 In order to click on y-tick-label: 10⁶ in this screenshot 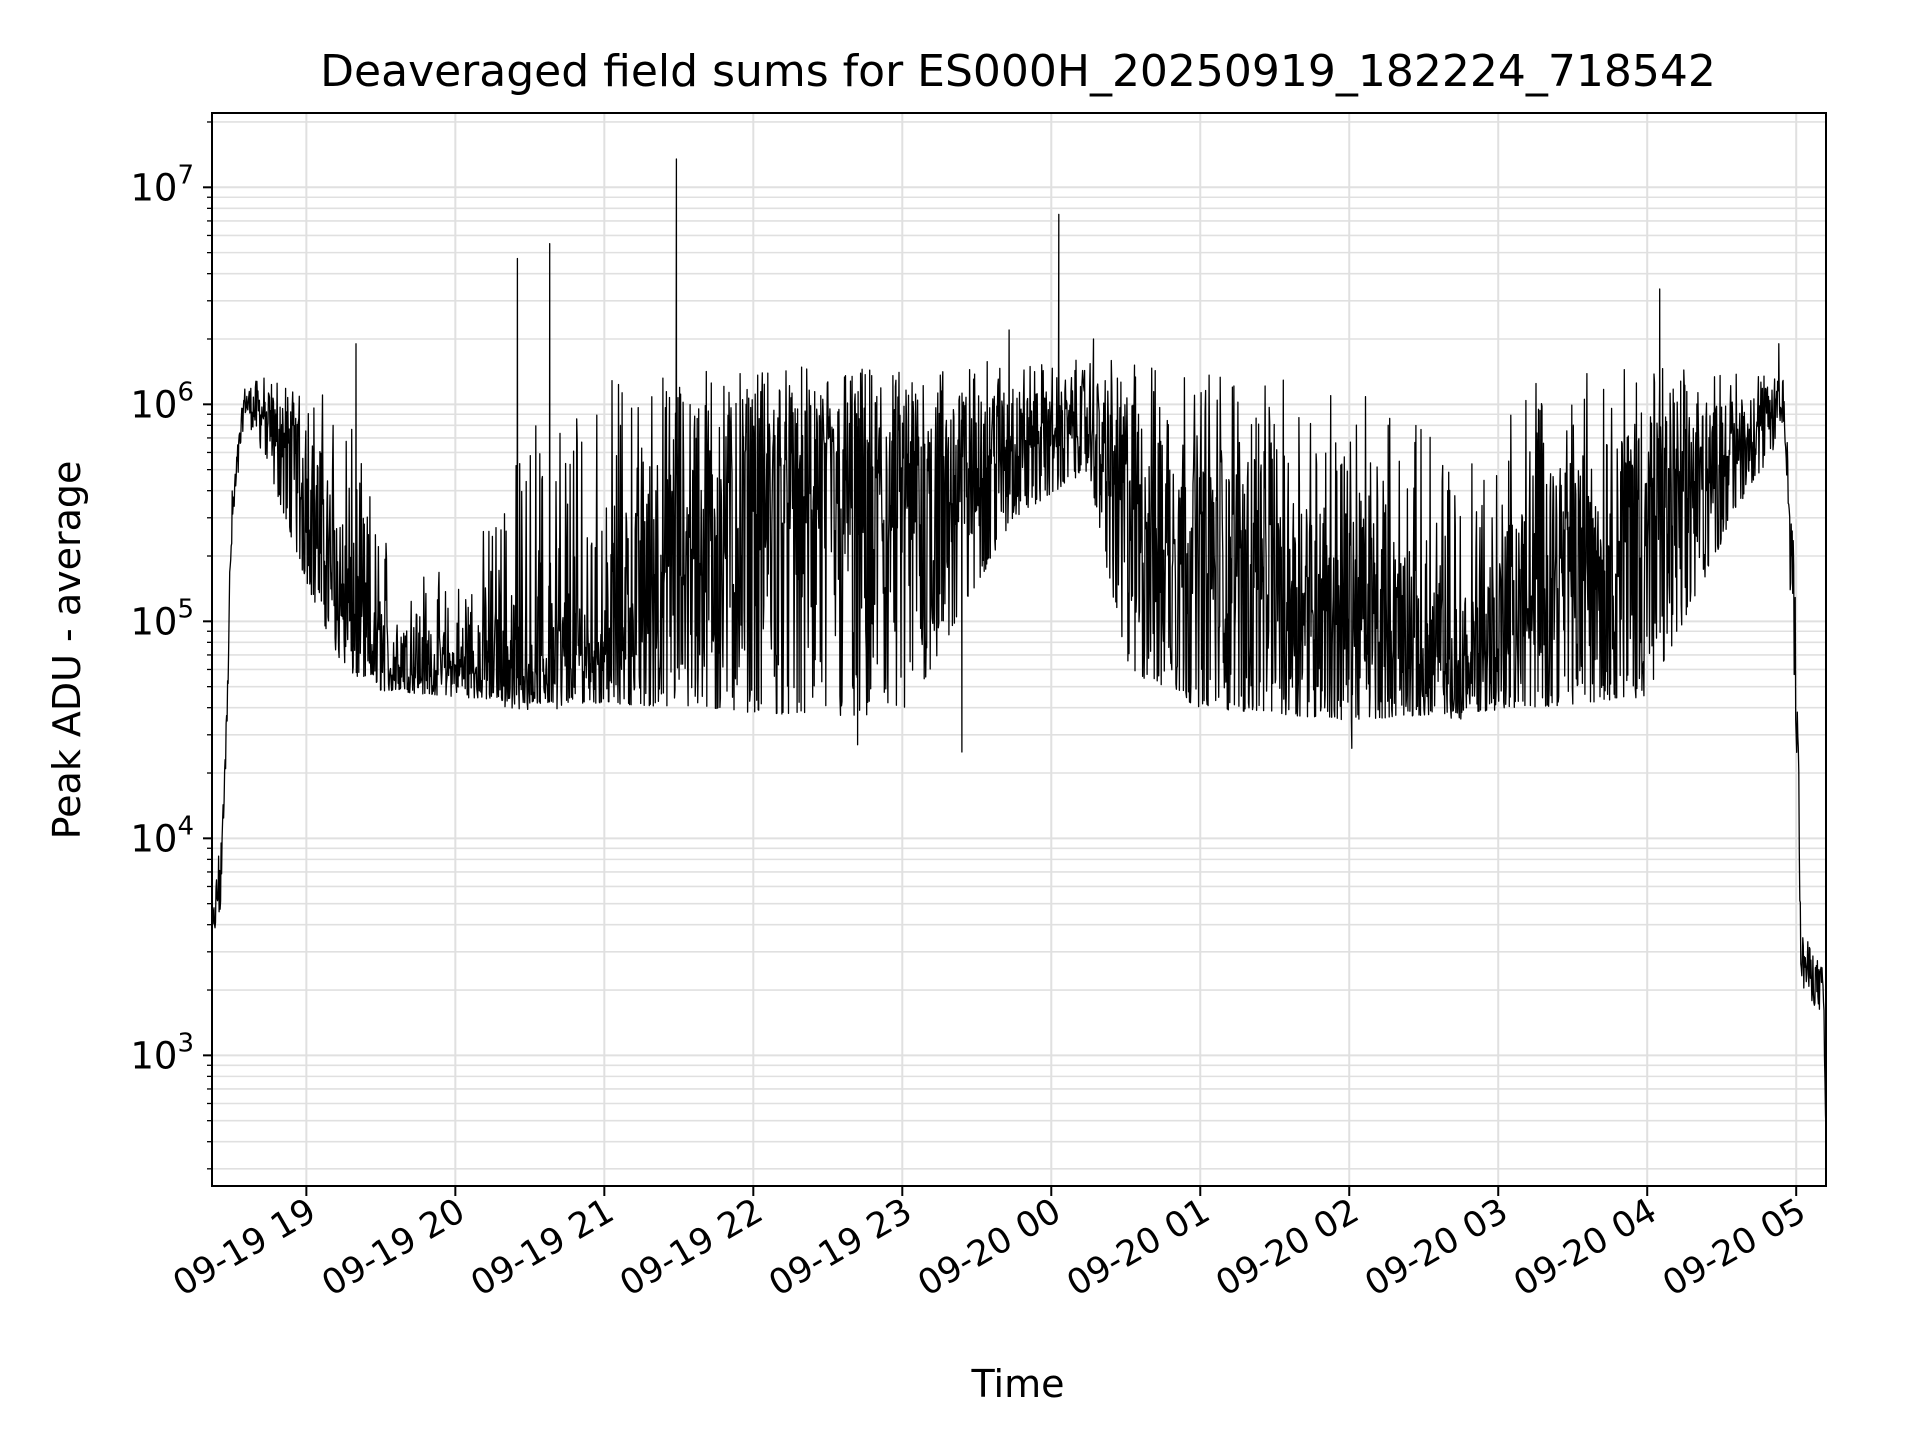, I will do `click(162, 401)`.